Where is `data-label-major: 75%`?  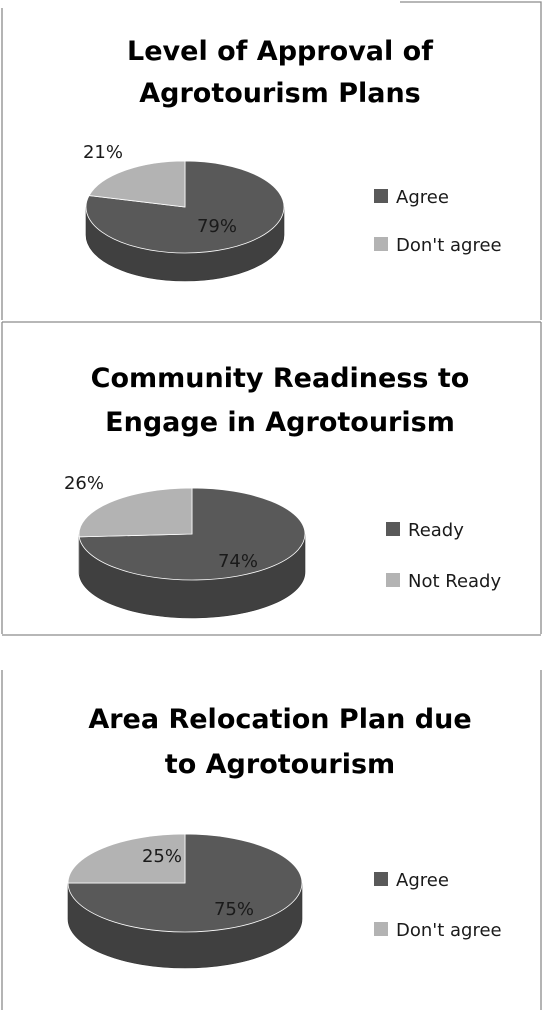
data-label-major: 75% is located at coordinates (234, 909).